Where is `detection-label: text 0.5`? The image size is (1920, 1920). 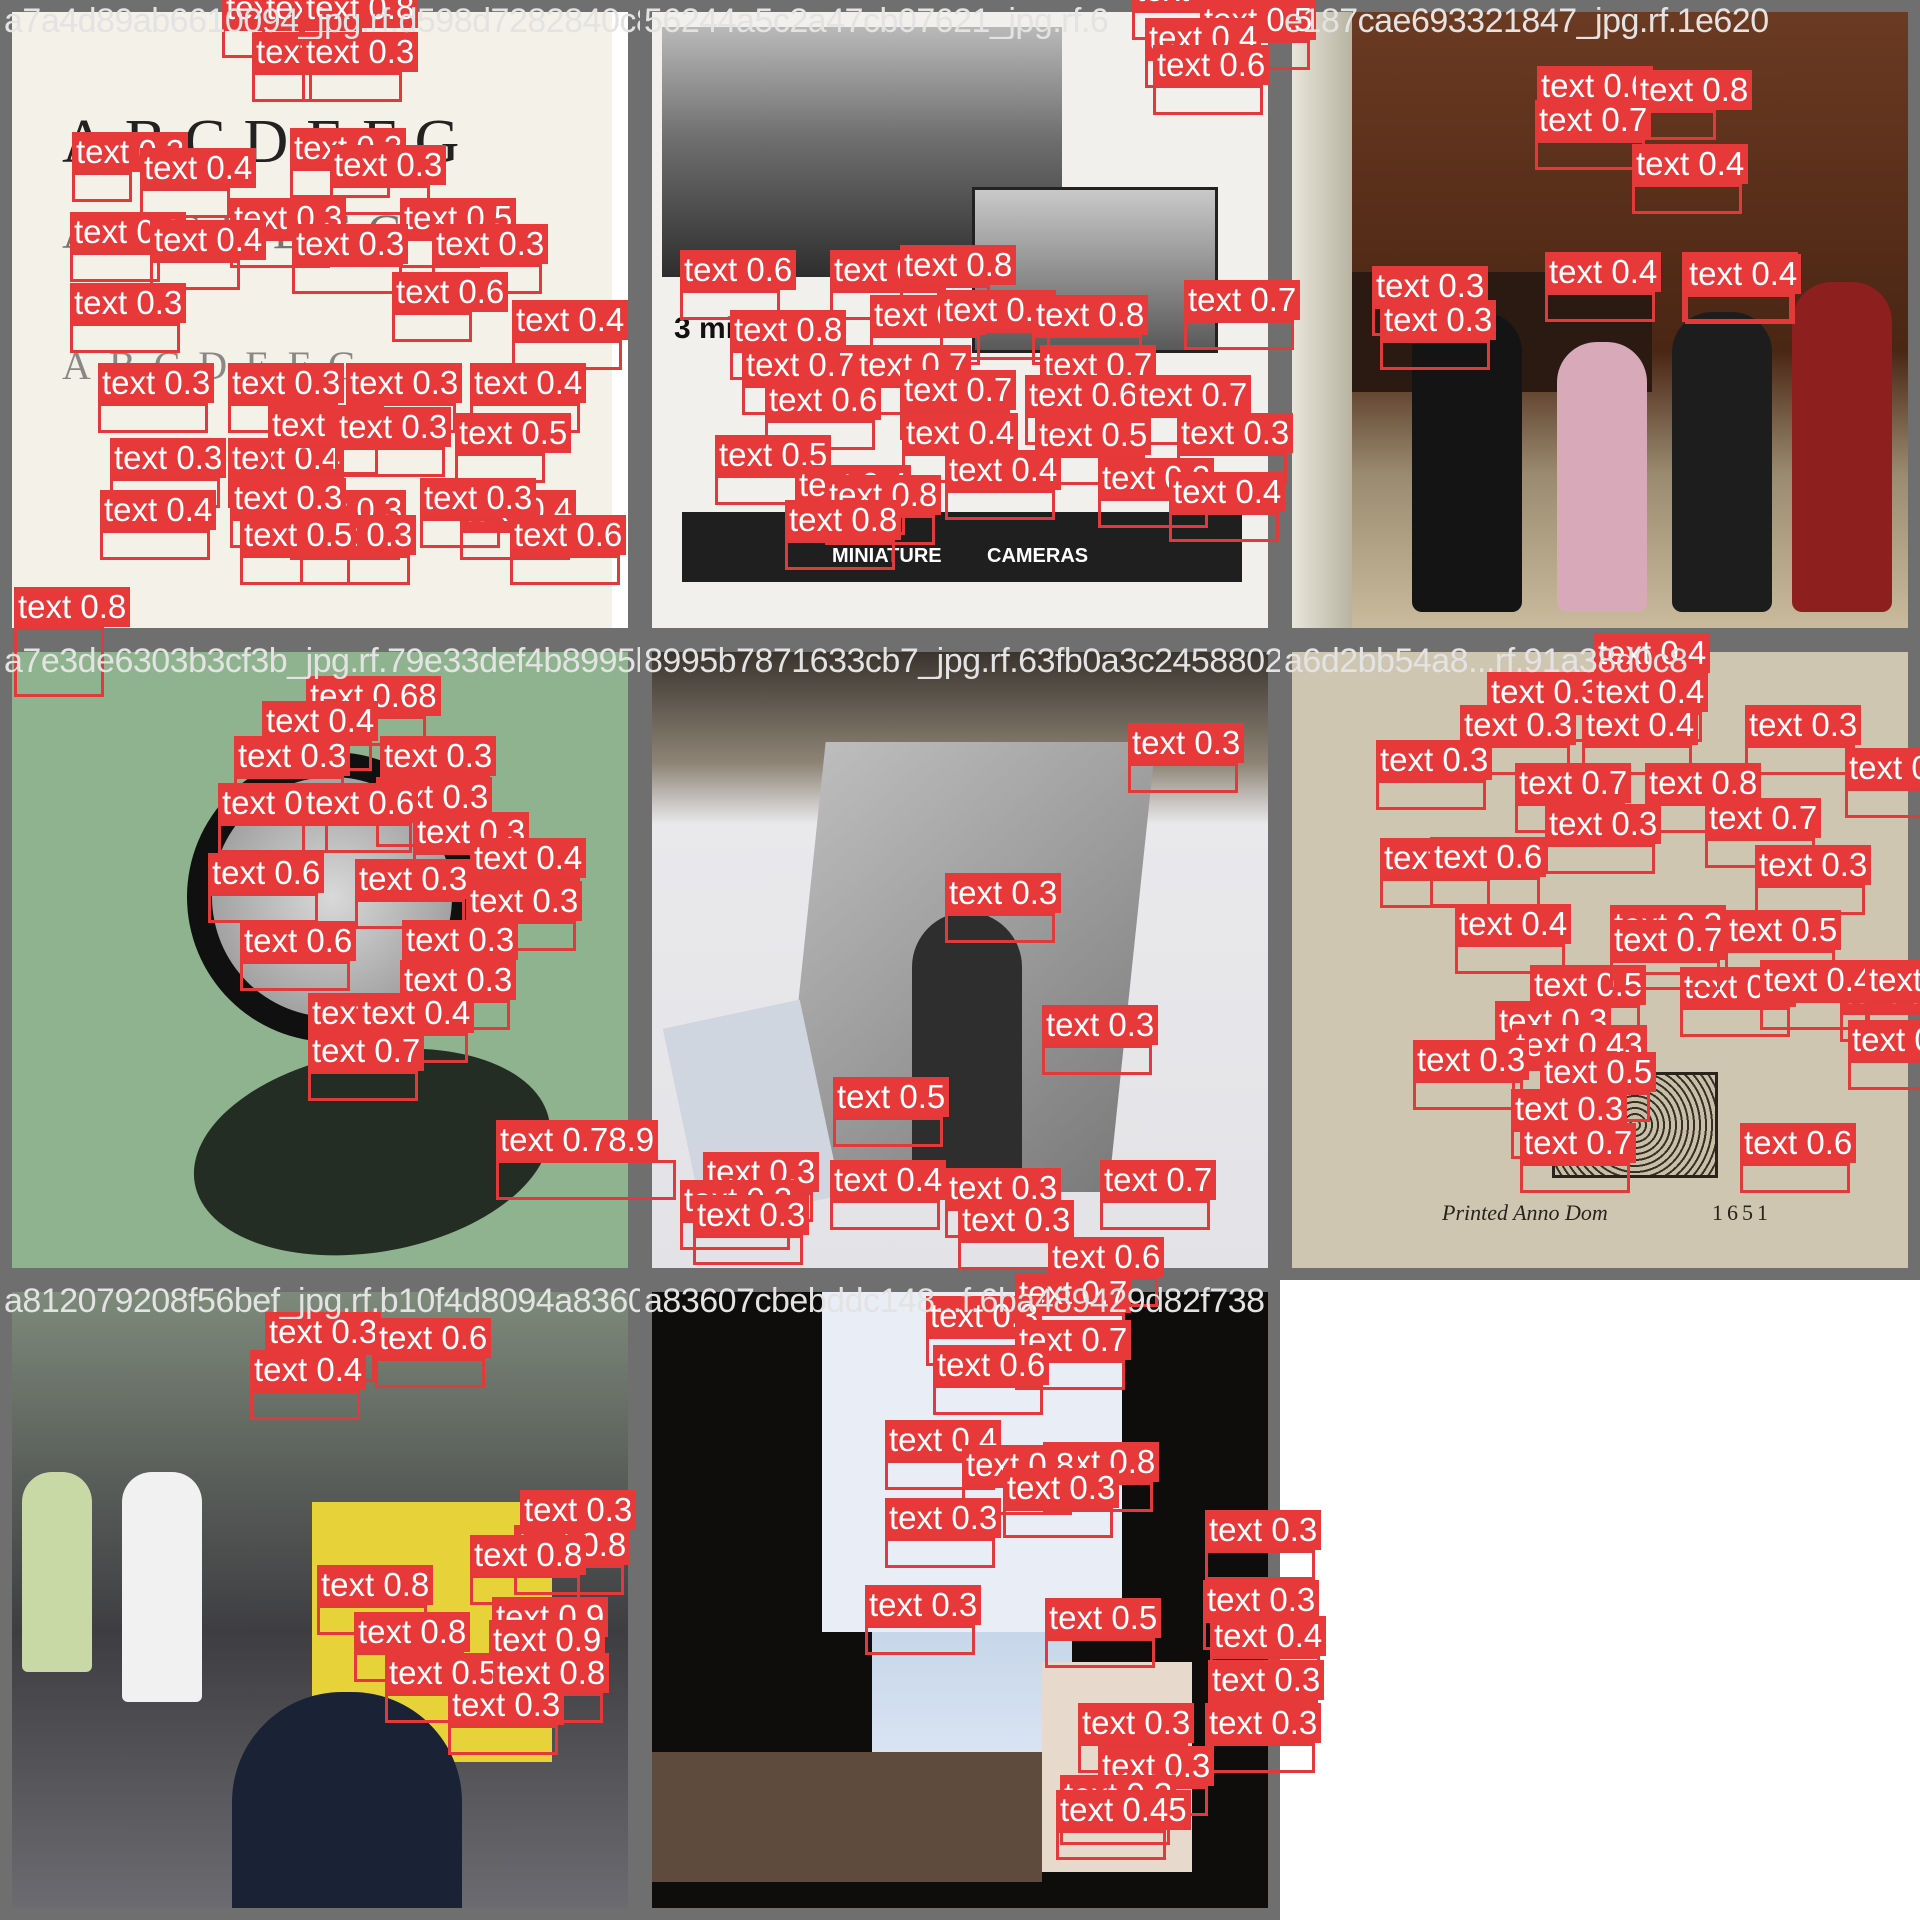 detection-label: text 0.5 is located at coordinates (298, 535).